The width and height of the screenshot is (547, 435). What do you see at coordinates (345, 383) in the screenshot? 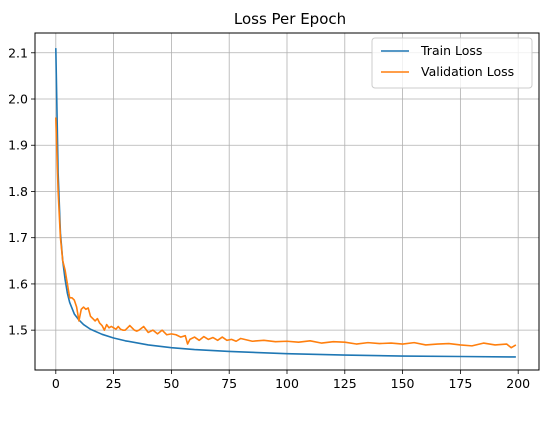
I see `x-tick-label: 125` at bounding box center [345, 383].